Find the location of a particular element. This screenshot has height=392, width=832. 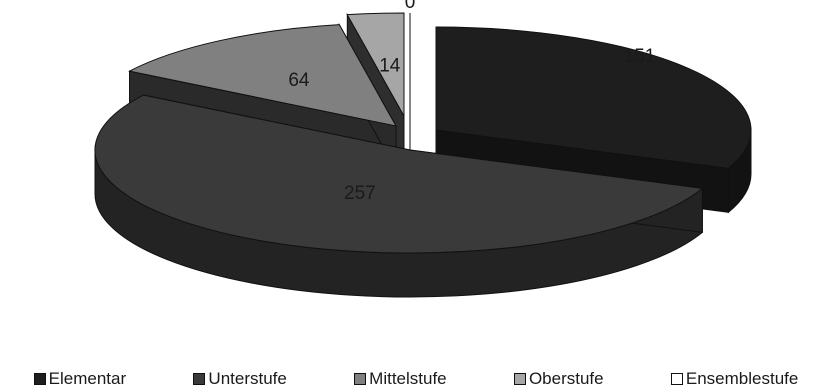

slice-elementar is located at coordinates (593, 97).